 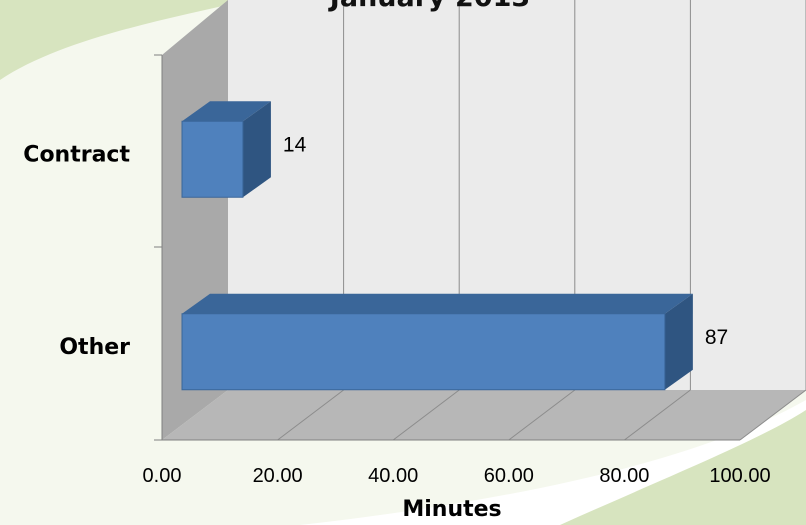 I want to click on x-tick-label: 60.00, so click(x=509, y=476).